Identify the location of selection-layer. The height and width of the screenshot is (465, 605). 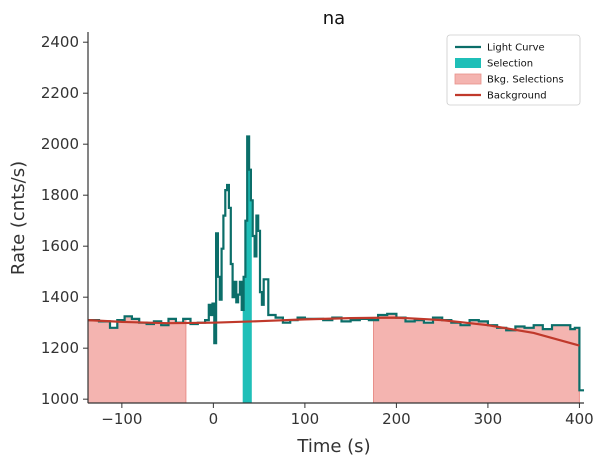
(247, 269).